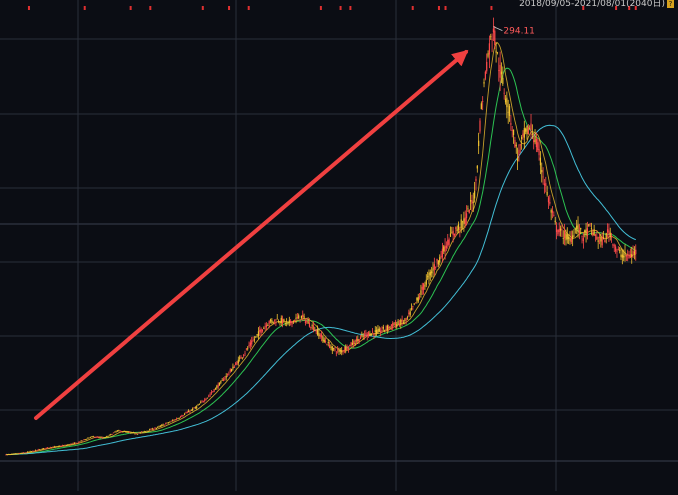 Image resolution: width=678 pixels, height=495 pixels. What do you see at coordinates (518, 32) in the screenshot?
I see `max-price-label: 294.11` at bounding box center [518, 32].